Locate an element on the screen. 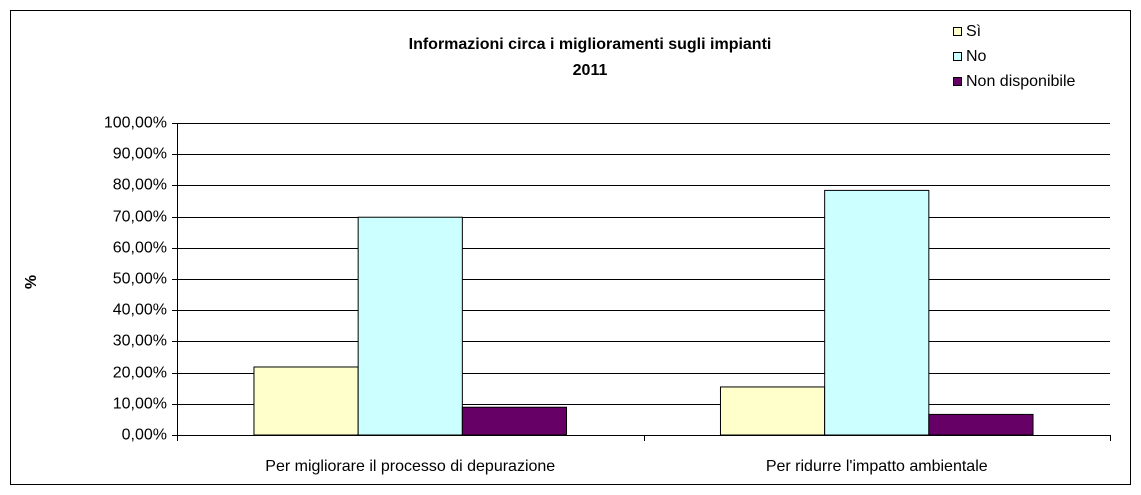 The height and width of the screenshot is (495, 1141). y-tick-label: 30,00% is located at coordinates (140, 341).